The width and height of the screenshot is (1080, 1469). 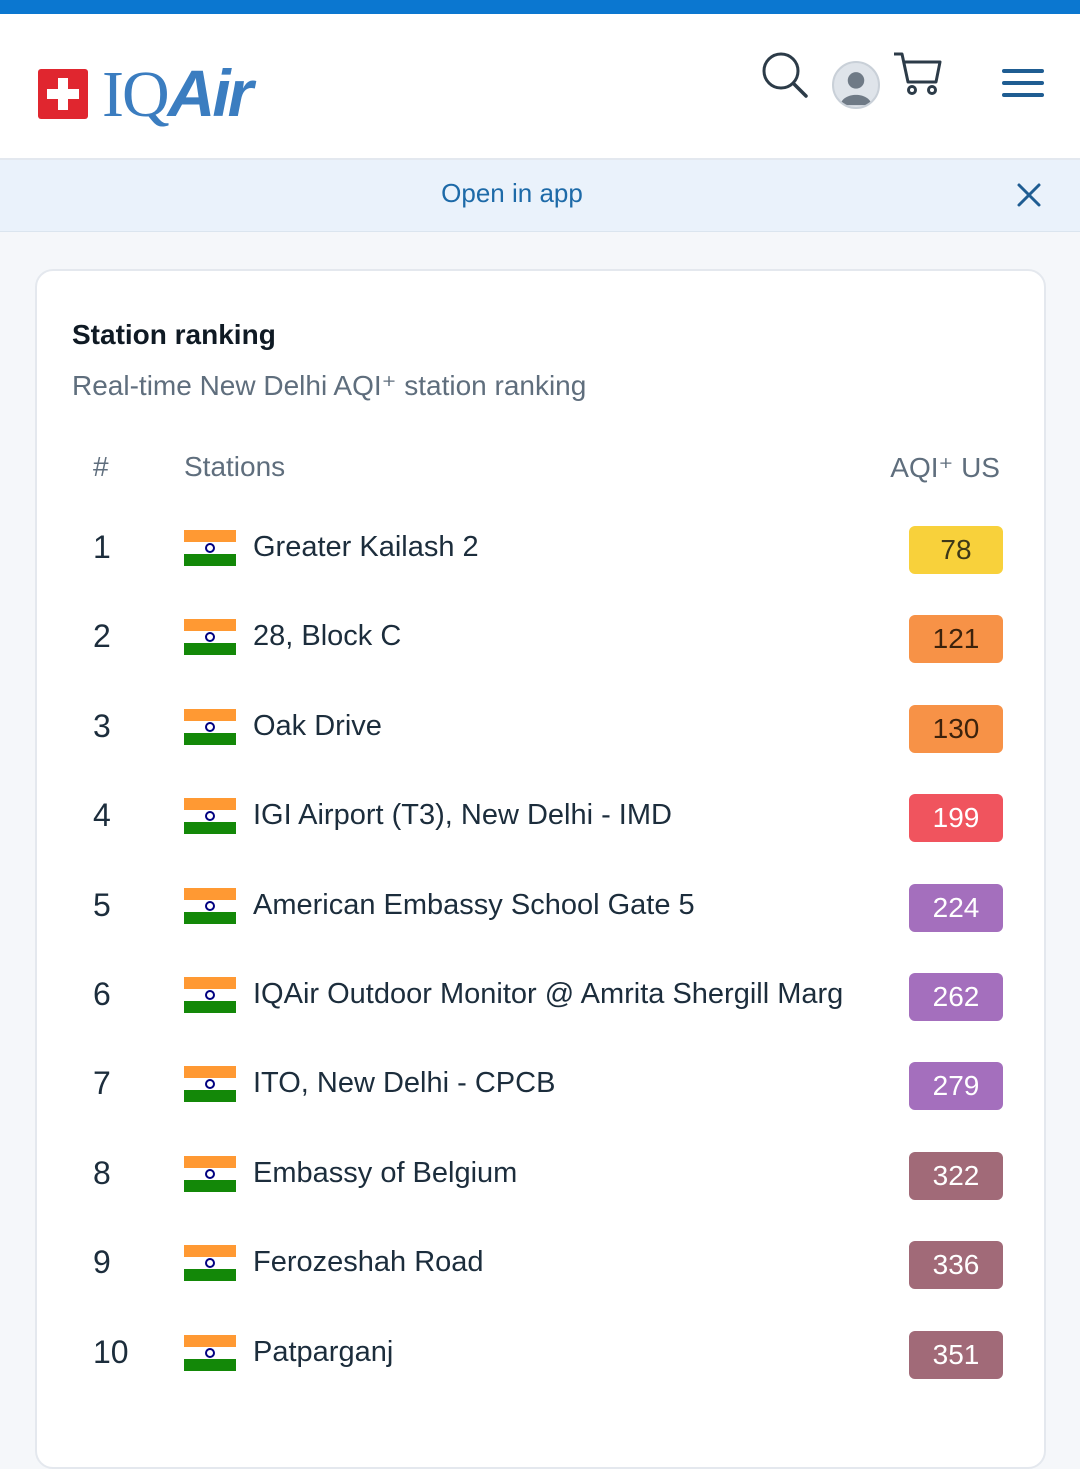 I want to click on rank-number: 5, so click(x=102, y=904).